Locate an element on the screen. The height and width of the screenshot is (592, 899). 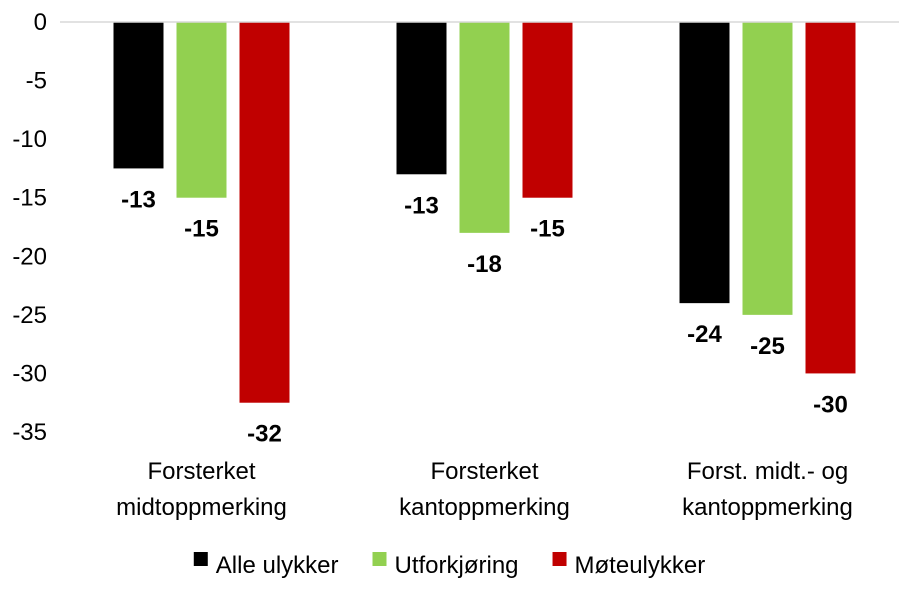
x-category-label: midtoppmerking is located at coordinates (201, 507).